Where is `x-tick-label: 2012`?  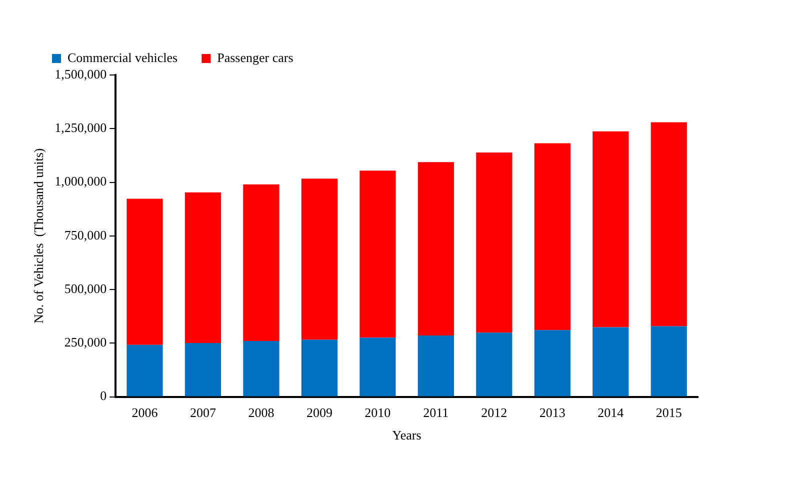 x-tick-label: 2012 is located at coordinates (494, 412).